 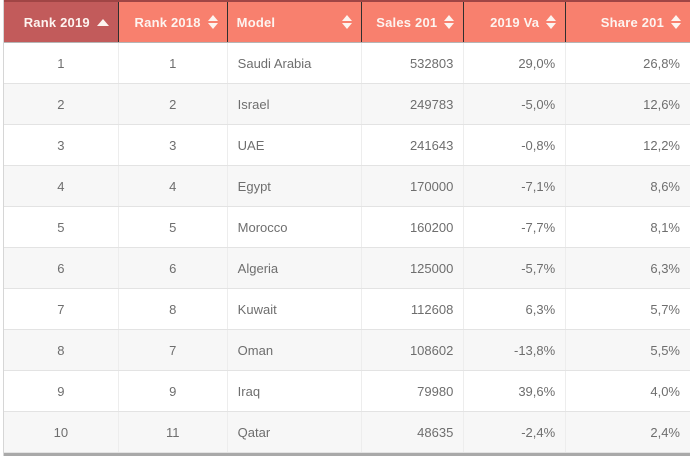 What do you see at coordinates (61, 268) in the screenshot?
I see `cell-rank-2019: 6` at bounding box center [61, 268].